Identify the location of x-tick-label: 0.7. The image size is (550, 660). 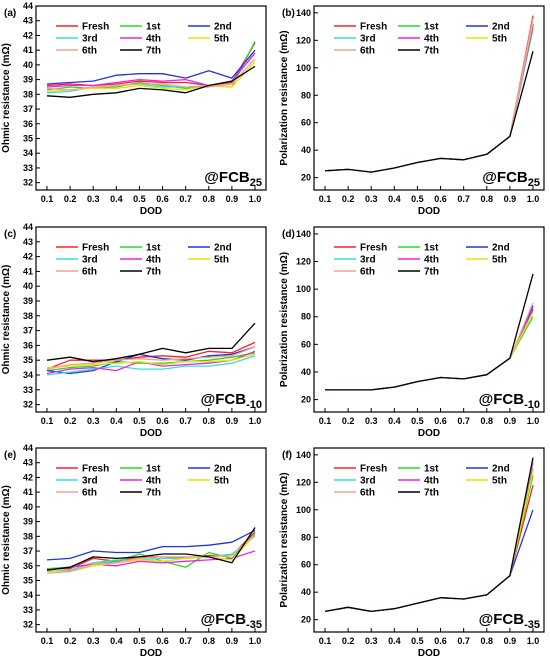
(185, 641).